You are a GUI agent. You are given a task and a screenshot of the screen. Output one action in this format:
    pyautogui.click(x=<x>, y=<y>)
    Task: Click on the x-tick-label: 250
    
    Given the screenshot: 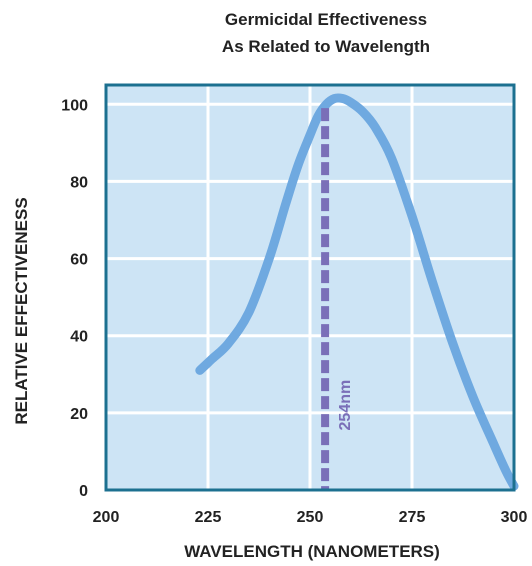 What is the action you would take?
    pyautogui.click(x=310, y=517)
    